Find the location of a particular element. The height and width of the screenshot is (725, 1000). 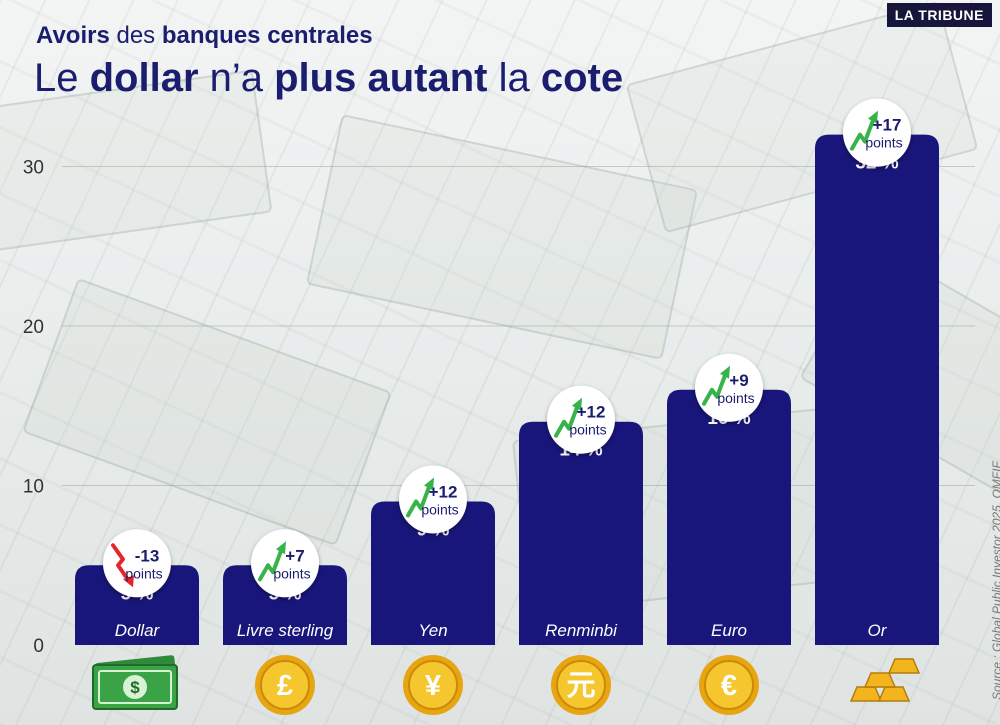

y-tick-label: 10 is located at coordinates (33, 487).